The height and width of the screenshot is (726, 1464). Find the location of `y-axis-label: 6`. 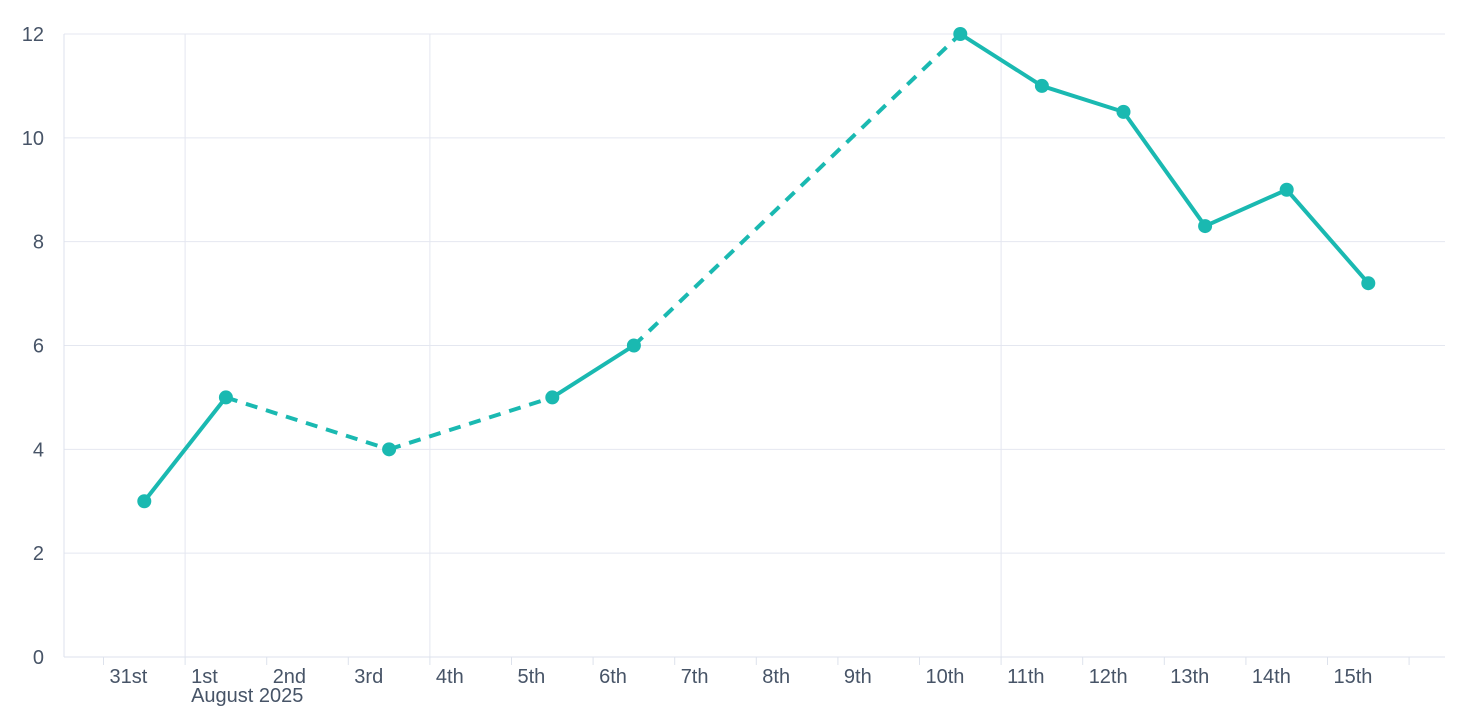

y-axis-label: 6 is located at coordinates (38, 347).